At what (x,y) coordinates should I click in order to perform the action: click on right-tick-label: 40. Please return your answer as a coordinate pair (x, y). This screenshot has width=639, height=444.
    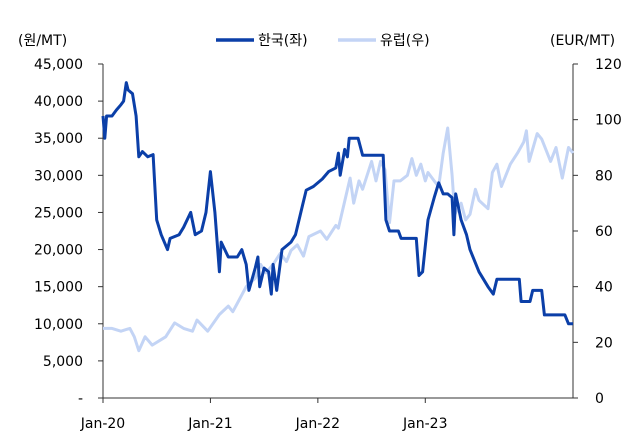
    Looking at the image, I should click on (604, 288).